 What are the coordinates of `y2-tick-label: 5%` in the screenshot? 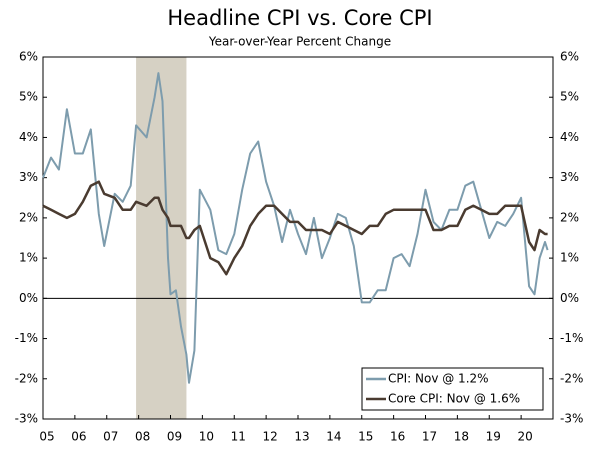 It's located at (569, 97).